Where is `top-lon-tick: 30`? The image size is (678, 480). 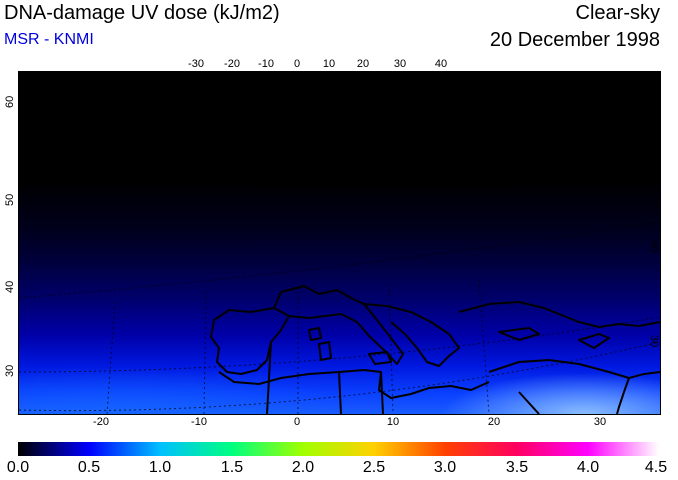 top-lon-tick: 30 is located at coordinates (400, 64).